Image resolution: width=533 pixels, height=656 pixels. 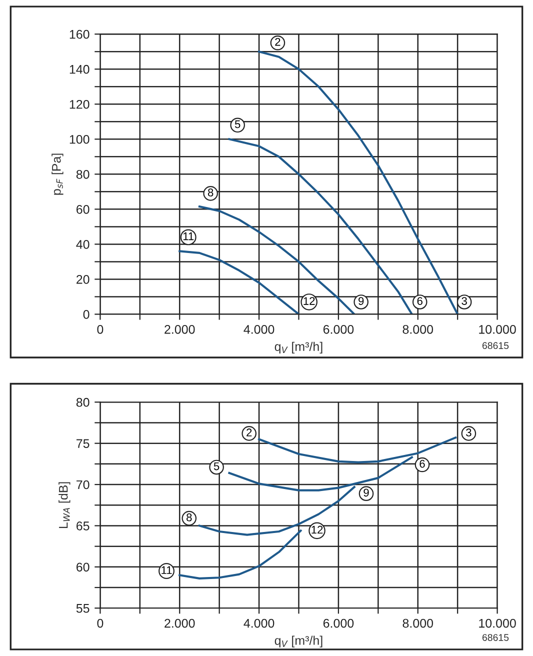 I want to click on y-tick-label: 120, so click(x=80, y=104).